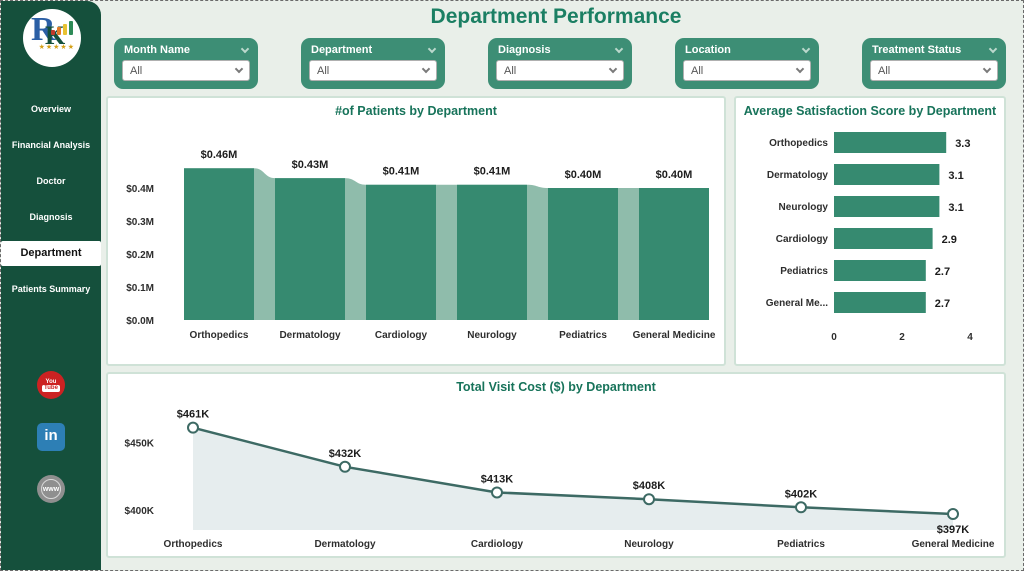  What do you see at coordinates (401, 335) in the screenshot?
I see `x-axis-category: Cardiology` at bounding box center [401, 335].